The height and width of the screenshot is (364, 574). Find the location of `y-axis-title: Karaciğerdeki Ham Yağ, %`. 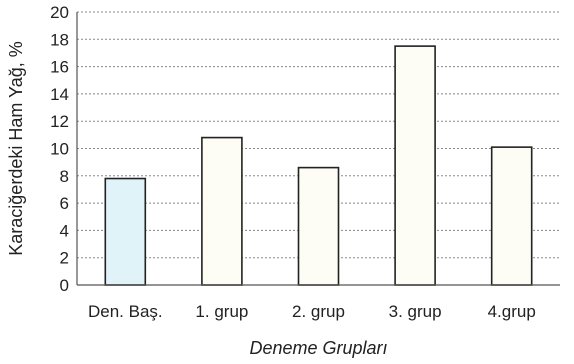

y-axis-title: Karaciğerdeki Ham Yağ, % is located at coordinates (16, 148).